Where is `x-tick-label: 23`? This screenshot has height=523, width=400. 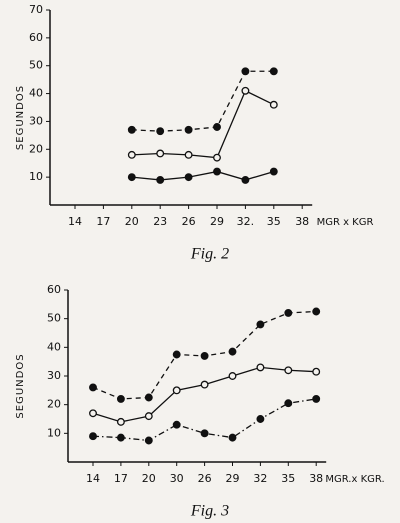 x-tick-label: 23 is located at coordinates (160, 221).